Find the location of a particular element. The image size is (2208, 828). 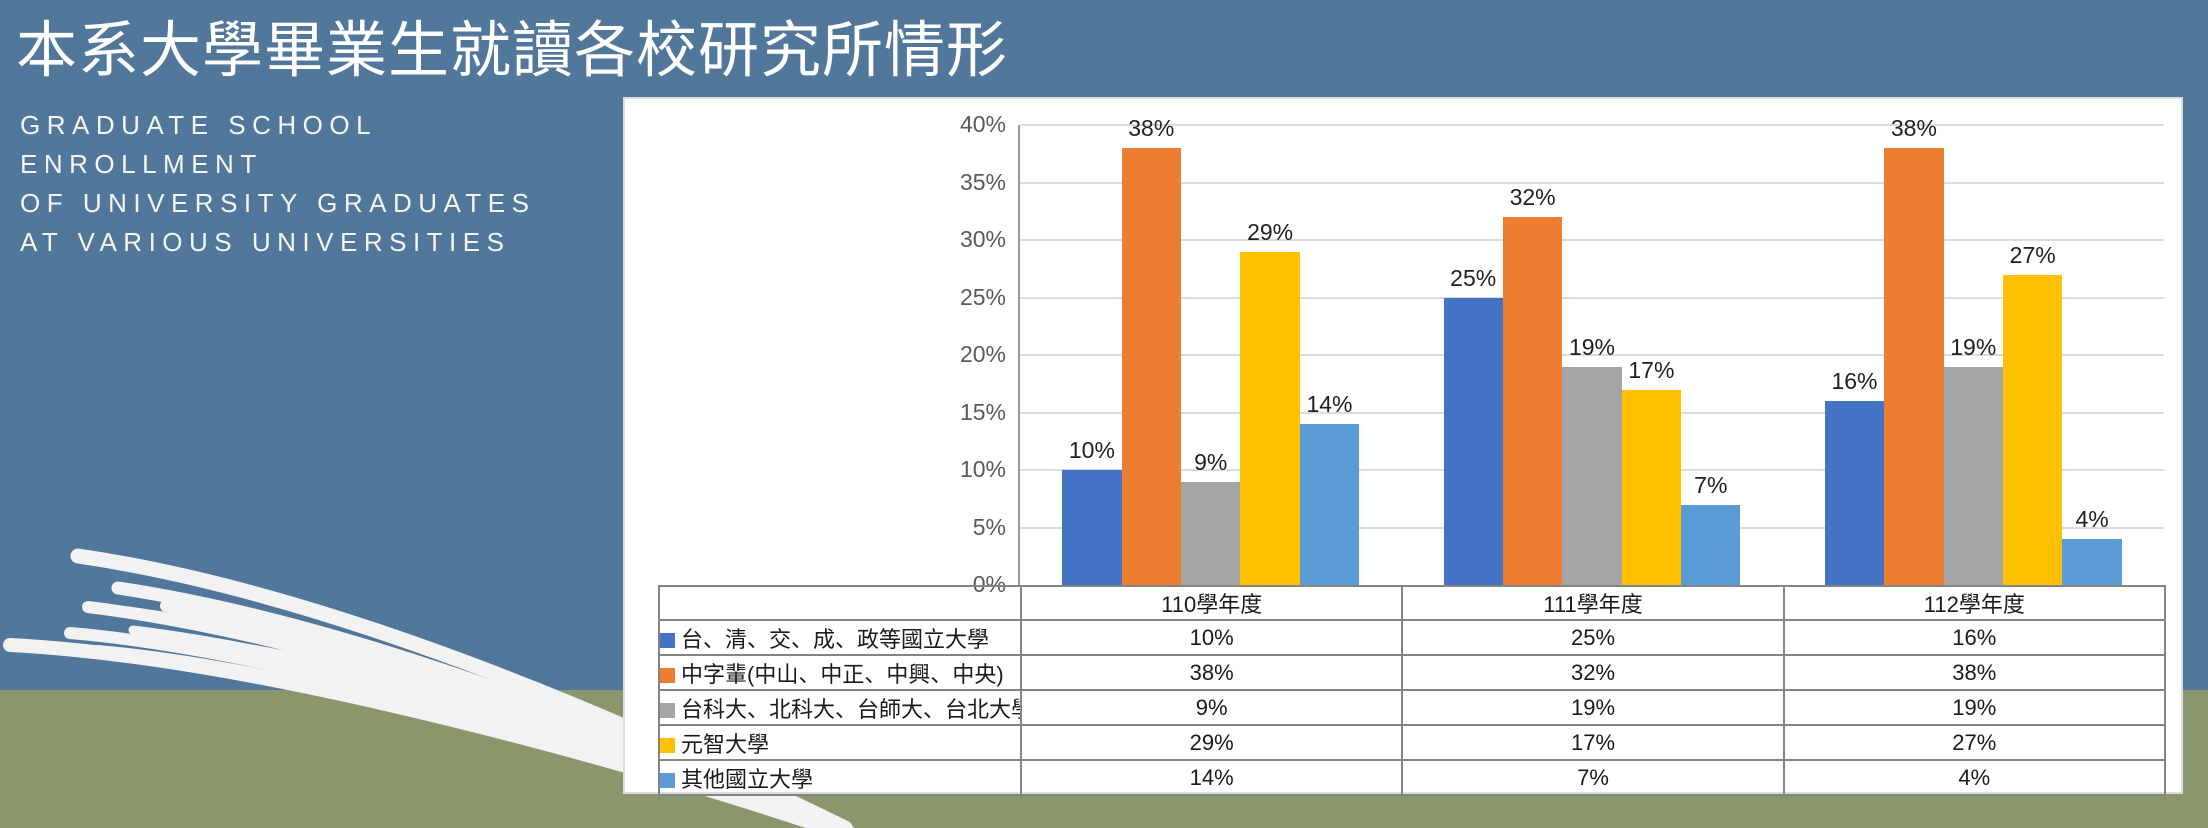

series-value-cell: 32% is located at coordinates (1593, 672).